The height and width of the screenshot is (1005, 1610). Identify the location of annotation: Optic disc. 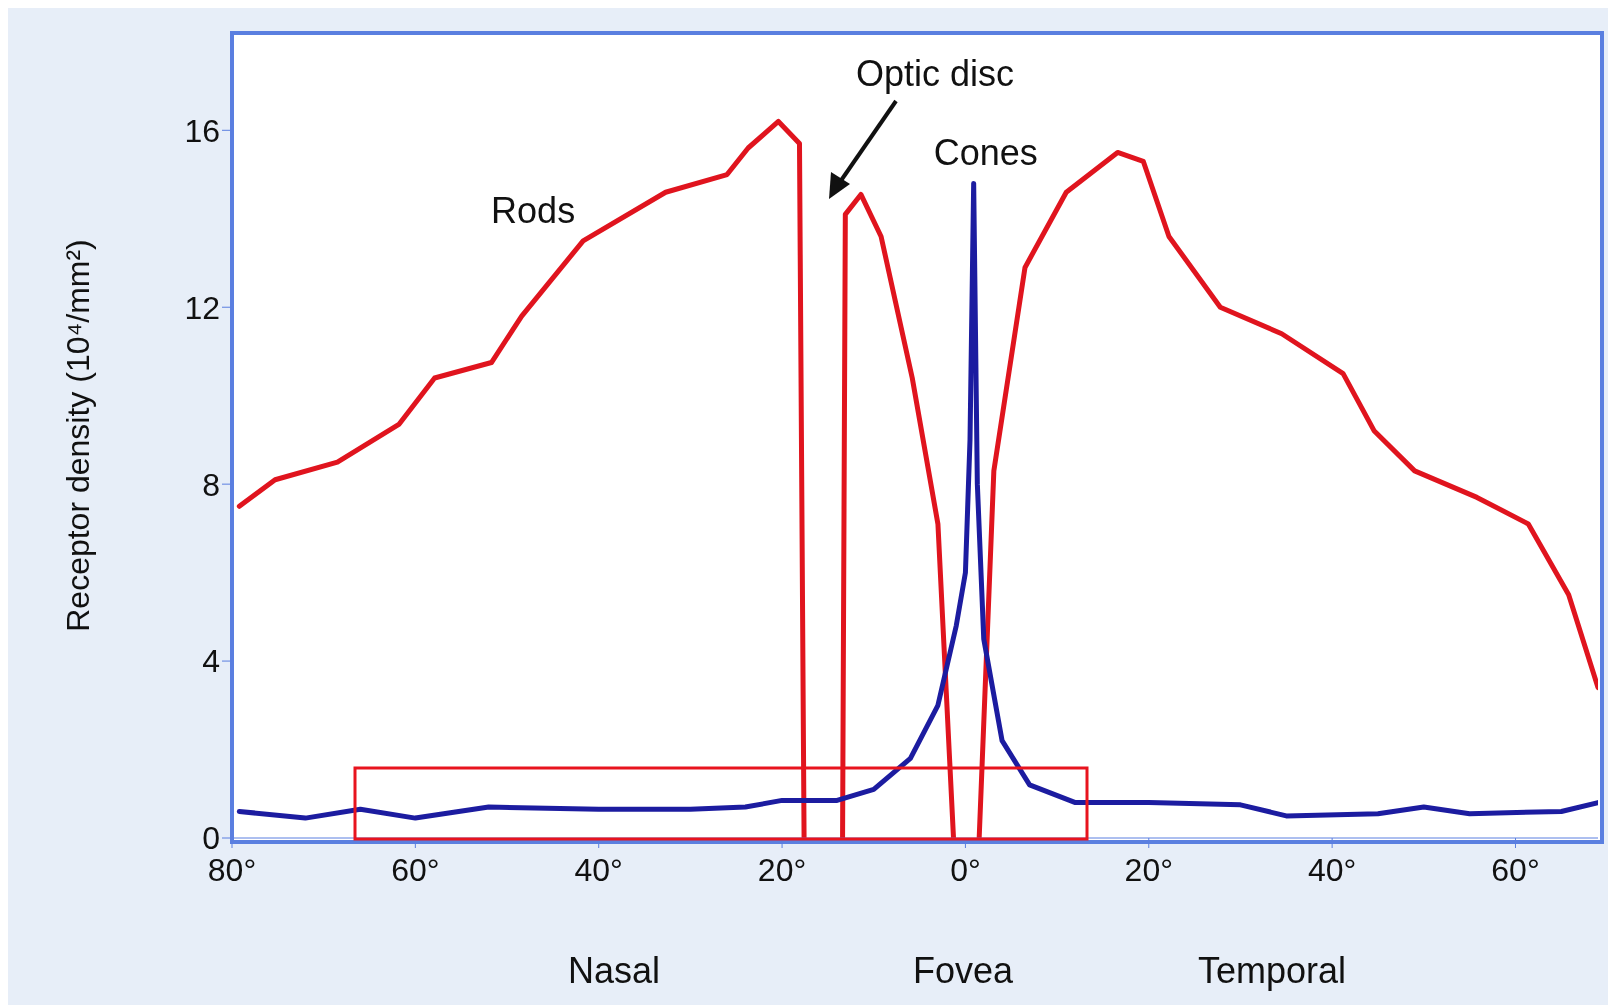
(935, 74).